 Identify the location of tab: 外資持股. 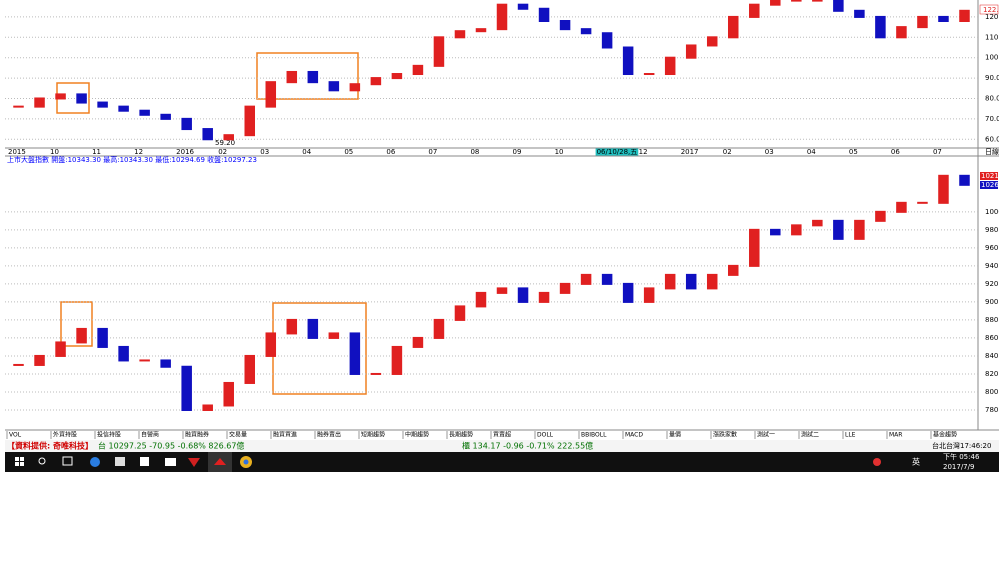
(65, 435).